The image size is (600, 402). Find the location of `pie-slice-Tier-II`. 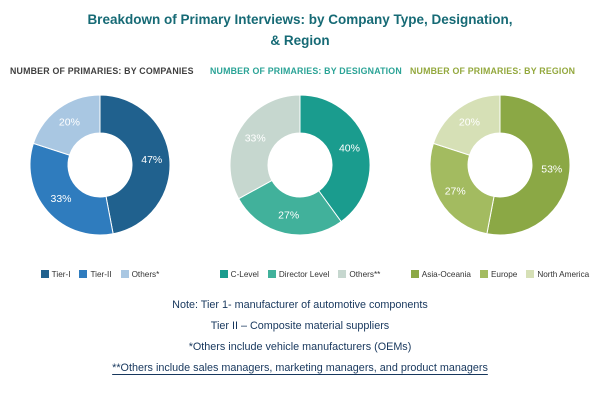

pie-slice-Tier-II is located at coordinates (71, 189).